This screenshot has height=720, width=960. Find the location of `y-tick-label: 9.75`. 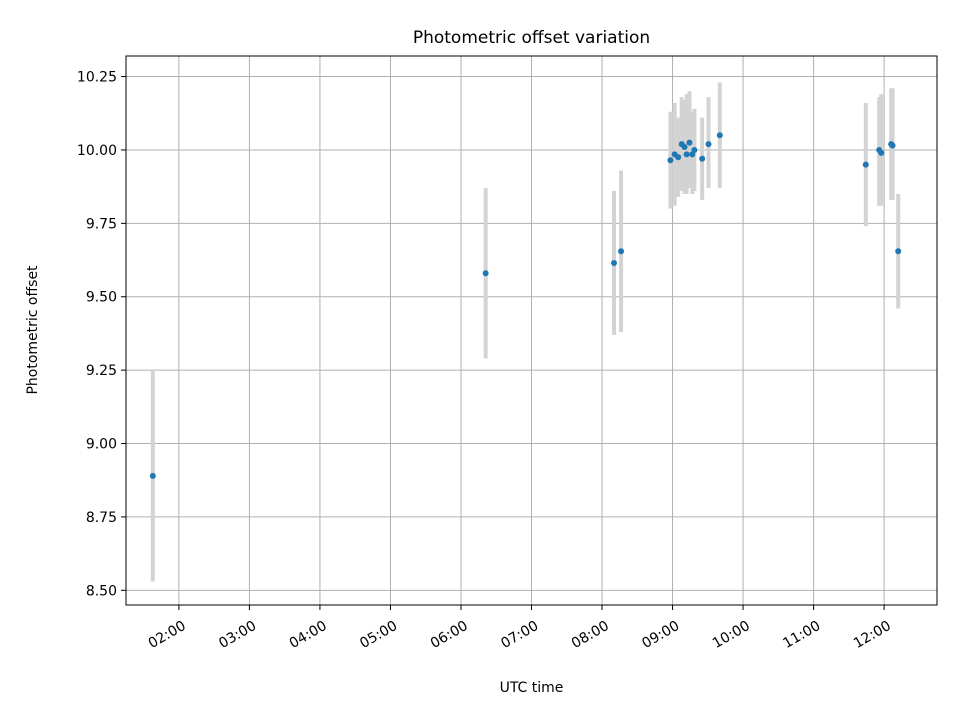

y-tick-label: 9.75 is located at coordinates (101, 224).